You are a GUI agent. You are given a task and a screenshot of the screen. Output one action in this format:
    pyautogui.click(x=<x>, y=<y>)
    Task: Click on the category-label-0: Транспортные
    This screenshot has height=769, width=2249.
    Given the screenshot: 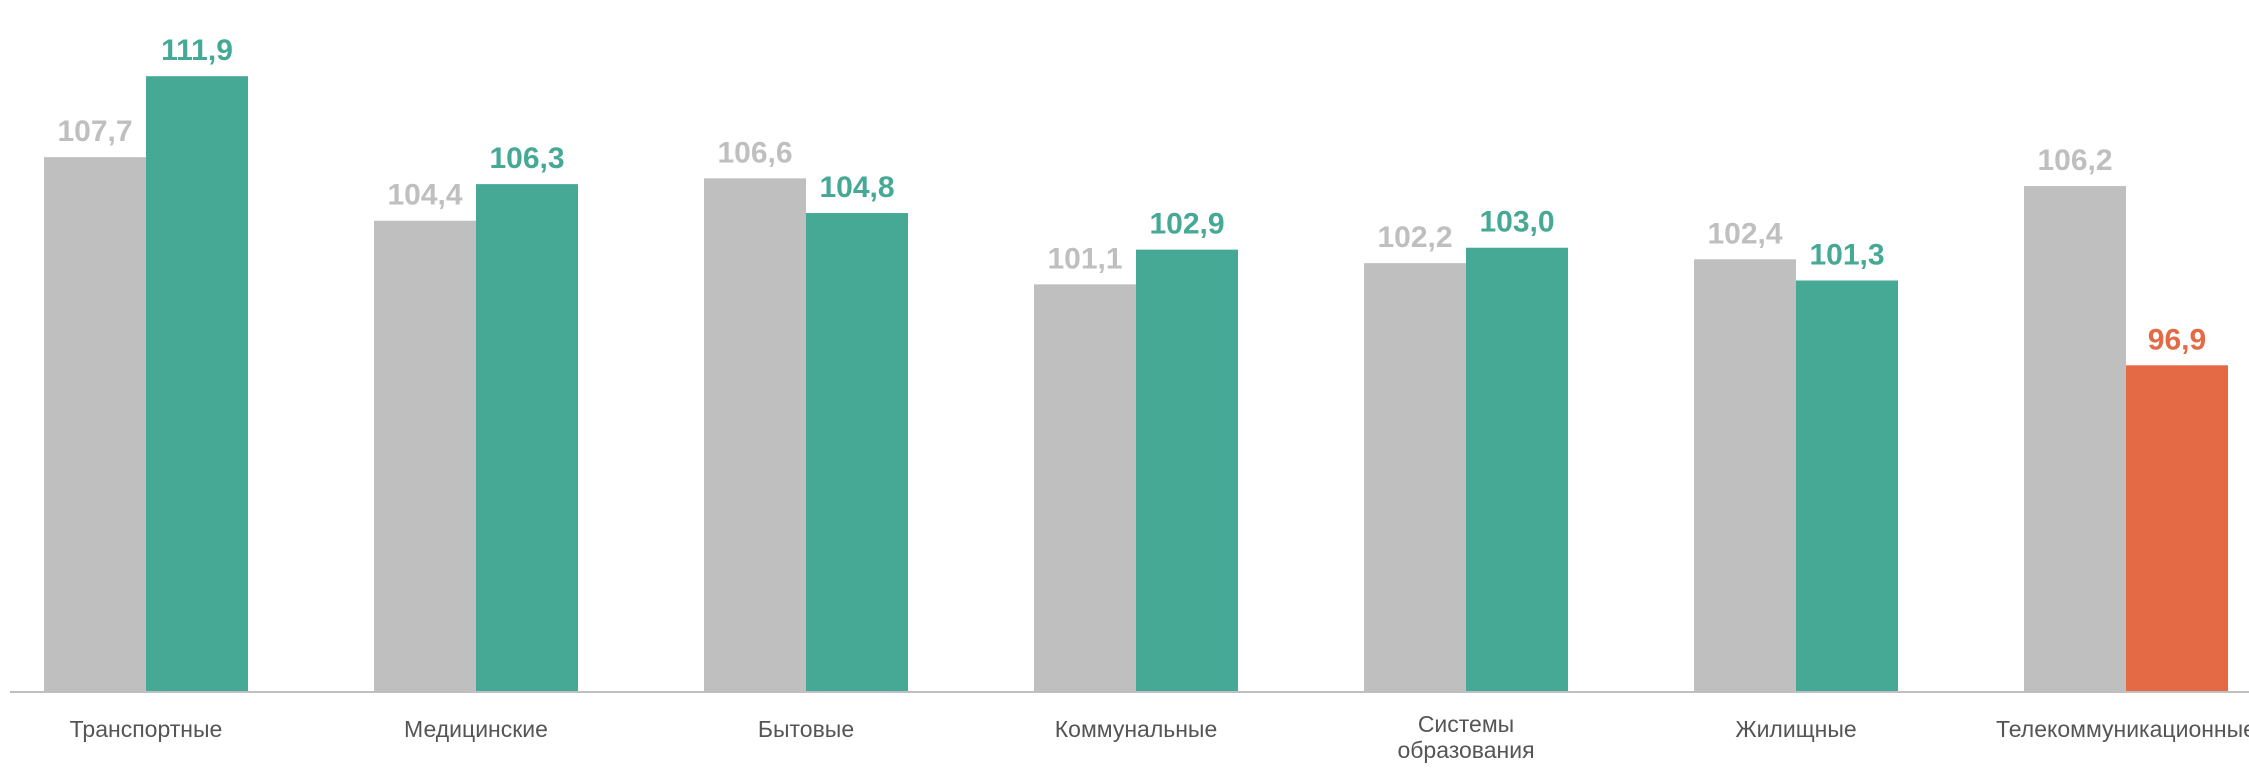 What is the action you would take?
    pyautogui.click(x=146, y=729)
    